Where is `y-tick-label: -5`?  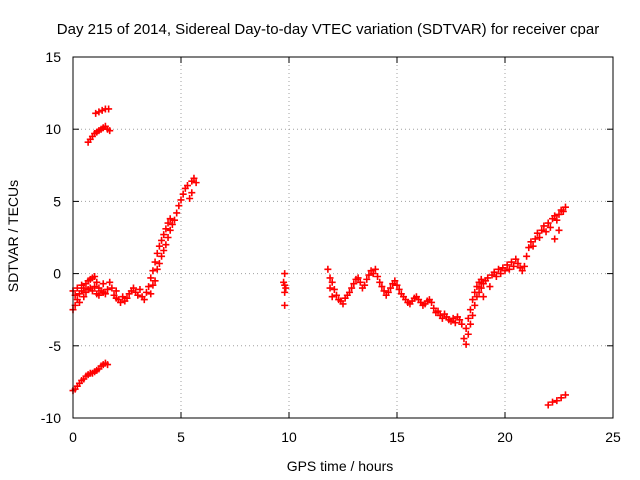
y-tick-label: -5 is located at coordinates (55, 346).